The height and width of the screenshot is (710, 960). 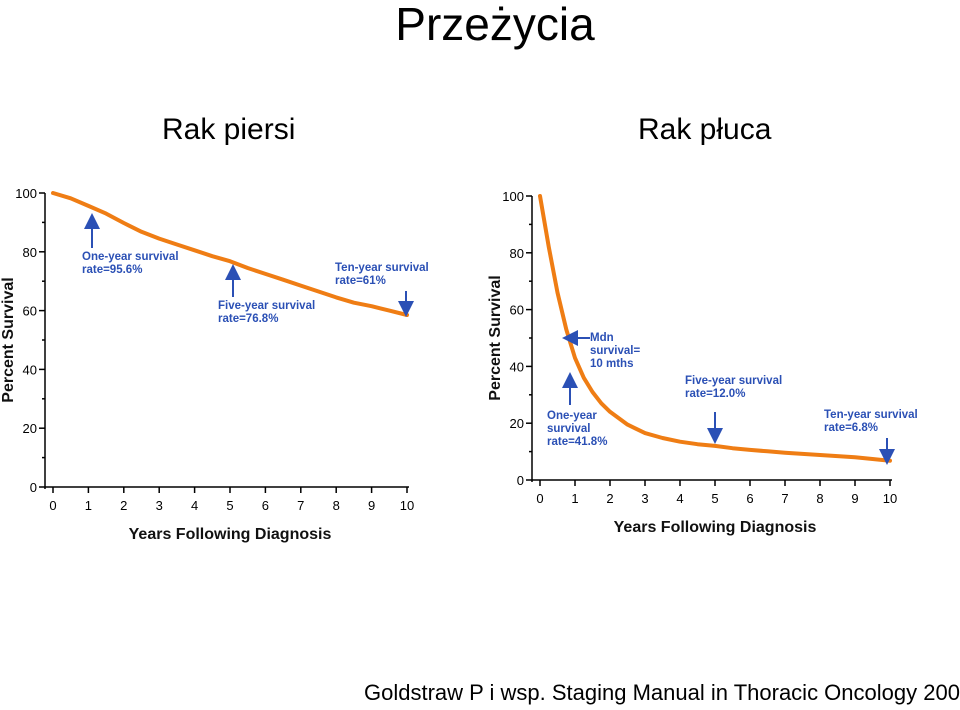 What do you see at coordinates (513, 196) in the screenshot?
I see `lung-y-tick-label: 100` at bounding box center [513, 196].